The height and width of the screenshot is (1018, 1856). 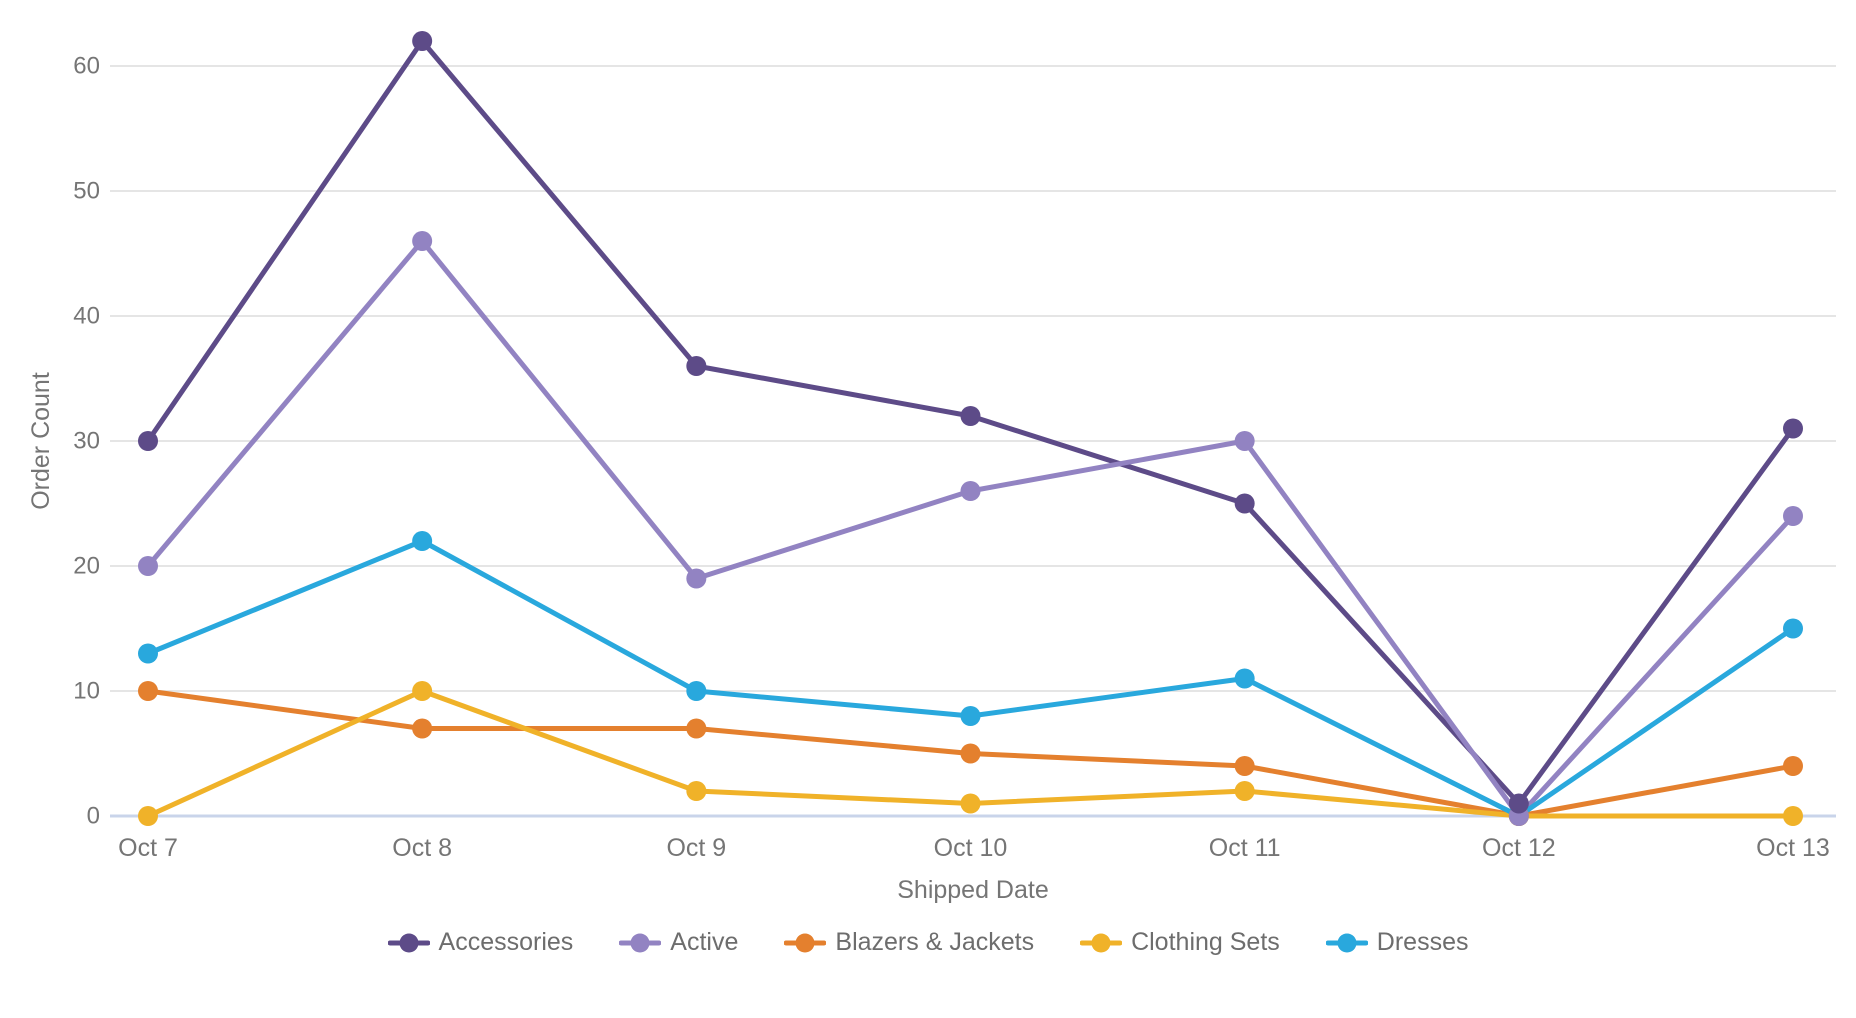 What do you see at coordinates (86, 316) in the screenshot?
I see `y-tick-label: 40` at bounding box center [86, 316].